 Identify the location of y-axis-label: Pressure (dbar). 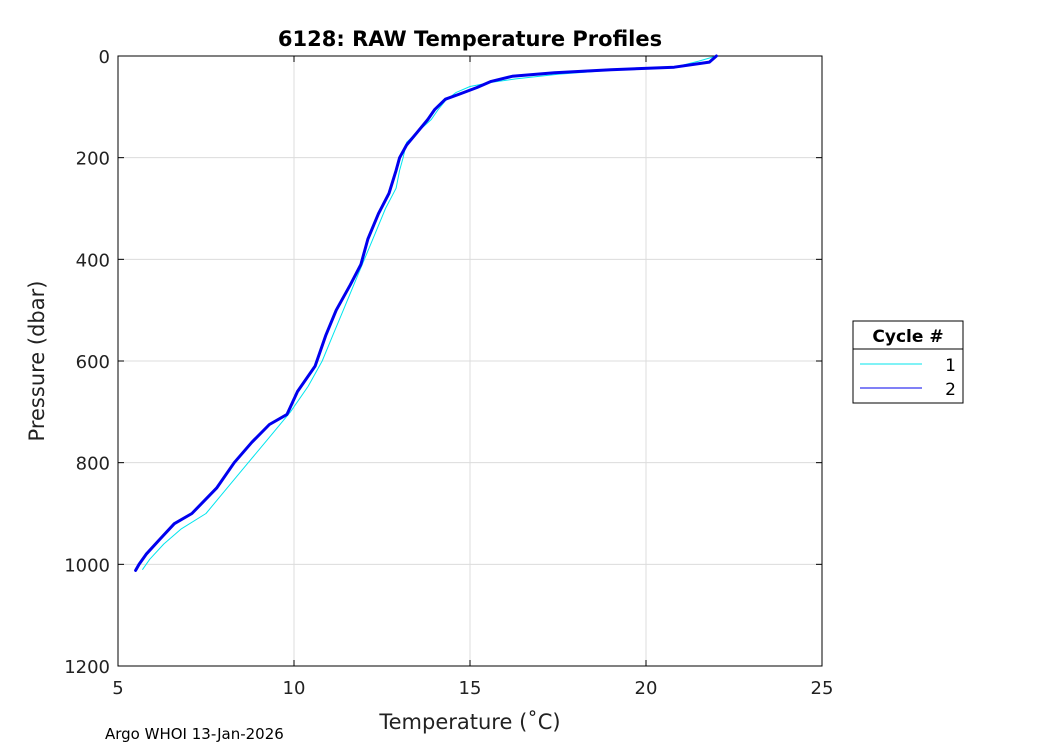
(37, 361).